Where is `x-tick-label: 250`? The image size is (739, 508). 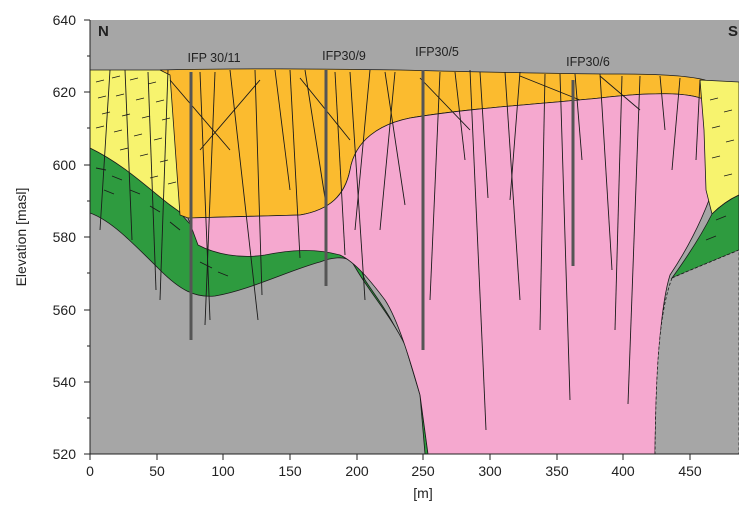
x-tick-label: 250 is located at coordinates (423, 471).